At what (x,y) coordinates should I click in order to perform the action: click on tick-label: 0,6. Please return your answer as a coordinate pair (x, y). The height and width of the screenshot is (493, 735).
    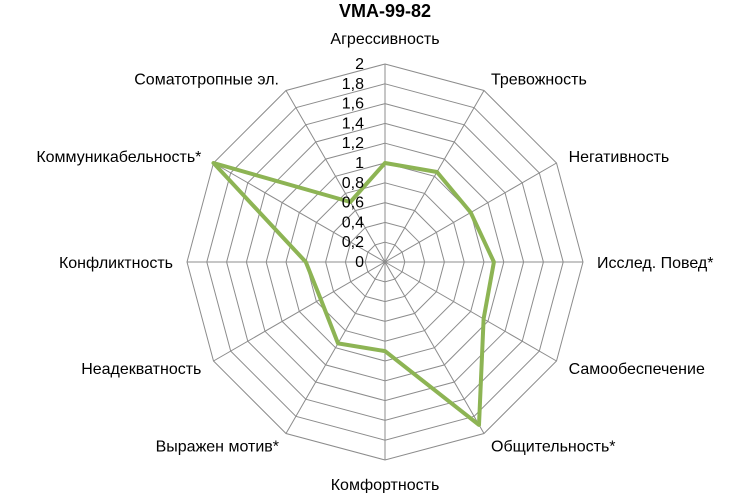
    Looking at the image, I should click on (353, 203).